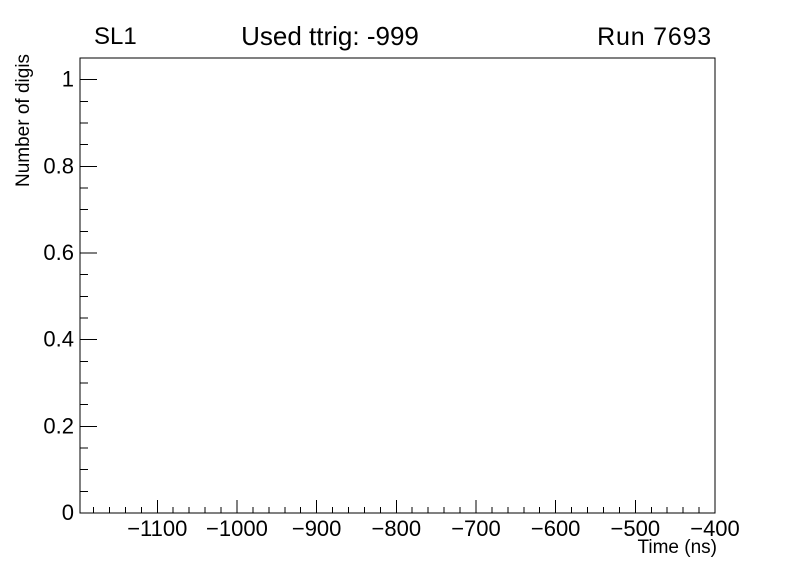 This screenshot has height=572, width=796. Describe the element at coordinates (476, 528) in the screenshot. I see `x-tick-label: −700` at that location.